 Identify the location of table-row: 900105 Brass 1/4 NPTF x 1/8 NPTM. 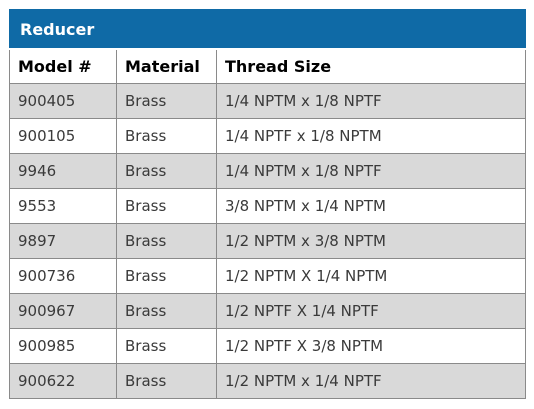
(268, 136).